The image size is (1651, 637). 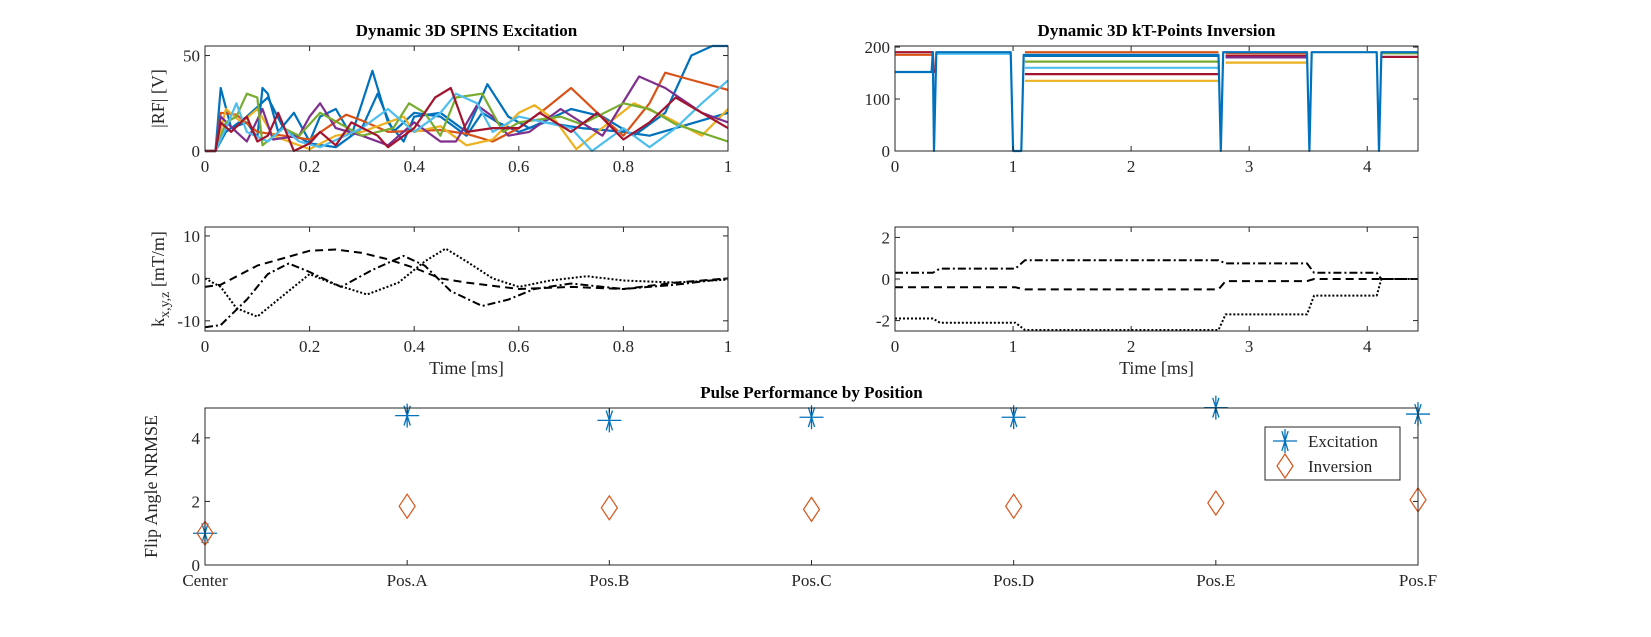 What do you see at coordinates (467, 30) in the screenshot?
I see `chart-title: Dynamic 3D SPINS Excitation` at bounding box center [467, 30].